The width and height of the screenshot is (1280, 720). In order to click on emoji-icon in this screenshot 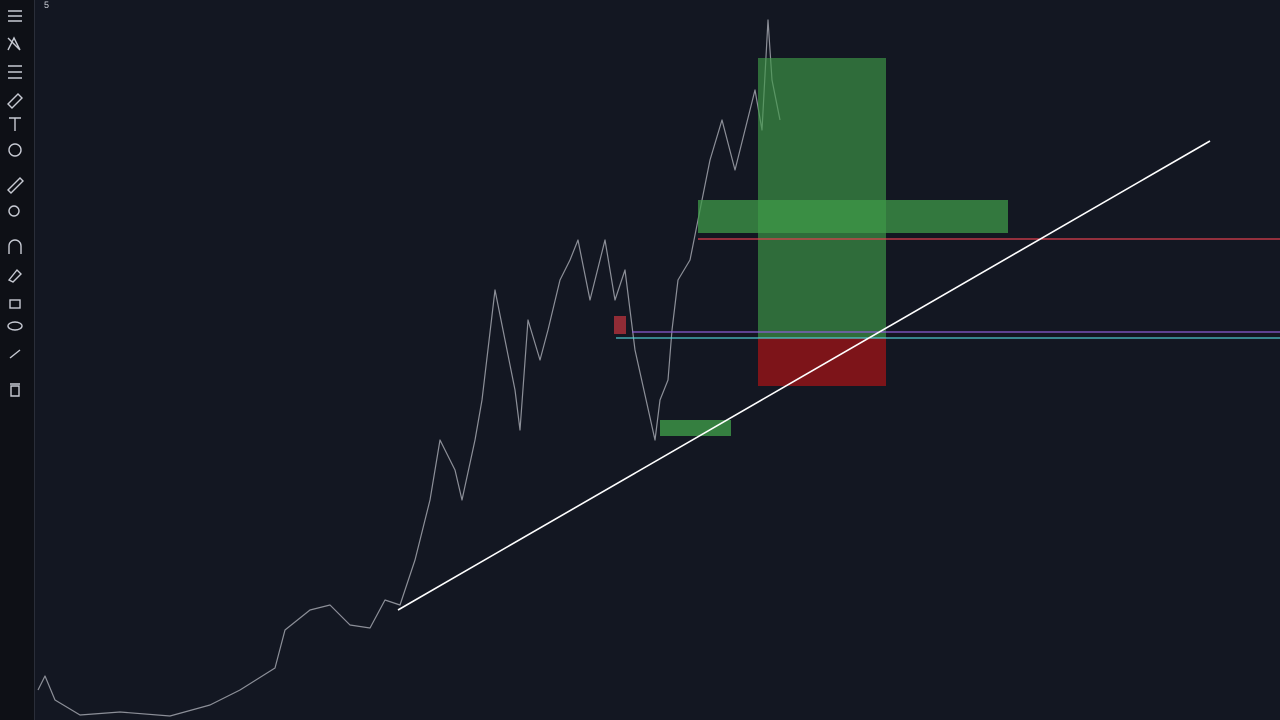, I will do `click(15, 150)`.